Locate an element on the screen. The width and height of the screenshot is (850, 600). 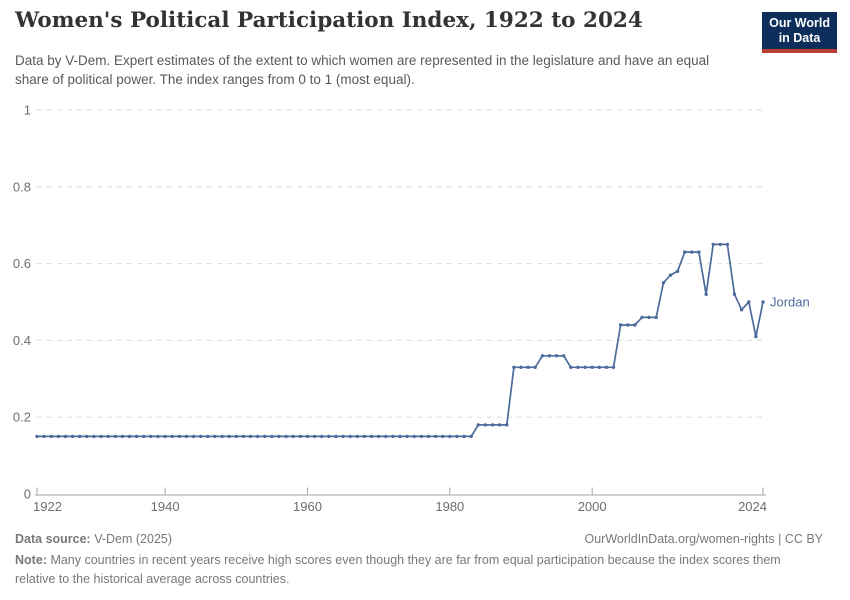
series-entity-label: Jordan is located at coordinates (790, 302).